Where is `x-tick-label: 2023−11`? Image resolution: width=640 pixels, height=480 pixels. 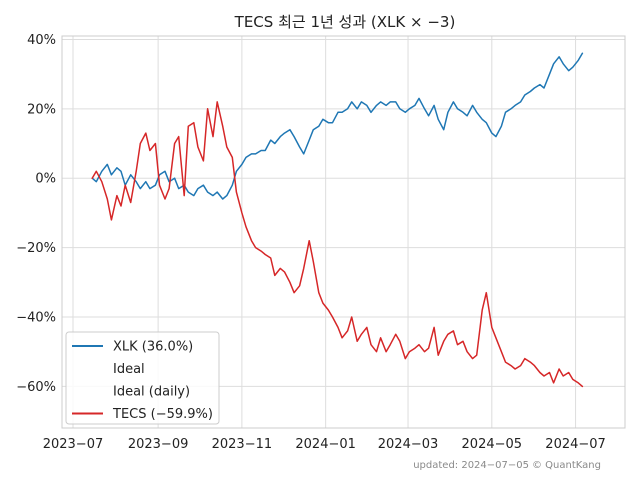 x-tick-label: 2023−11 is located at coordinates (242, 444).